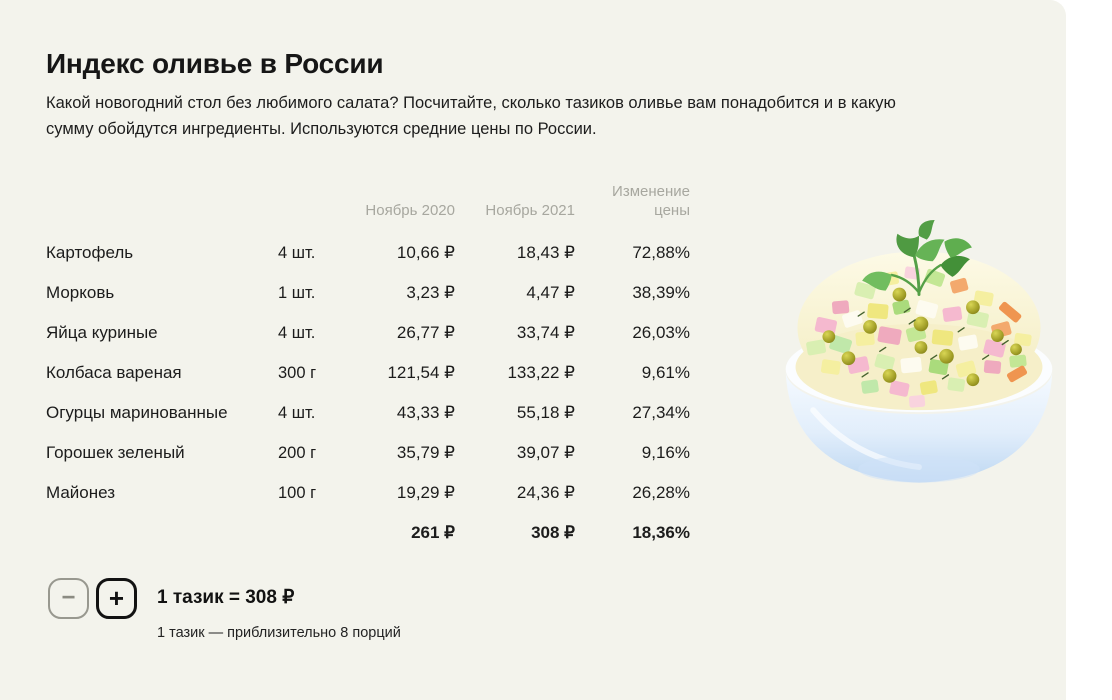 Image resolution: width=1112 pixels, height=700 pixels. I want to click on page-title: Индекс оливье в России, so click(215, 63).